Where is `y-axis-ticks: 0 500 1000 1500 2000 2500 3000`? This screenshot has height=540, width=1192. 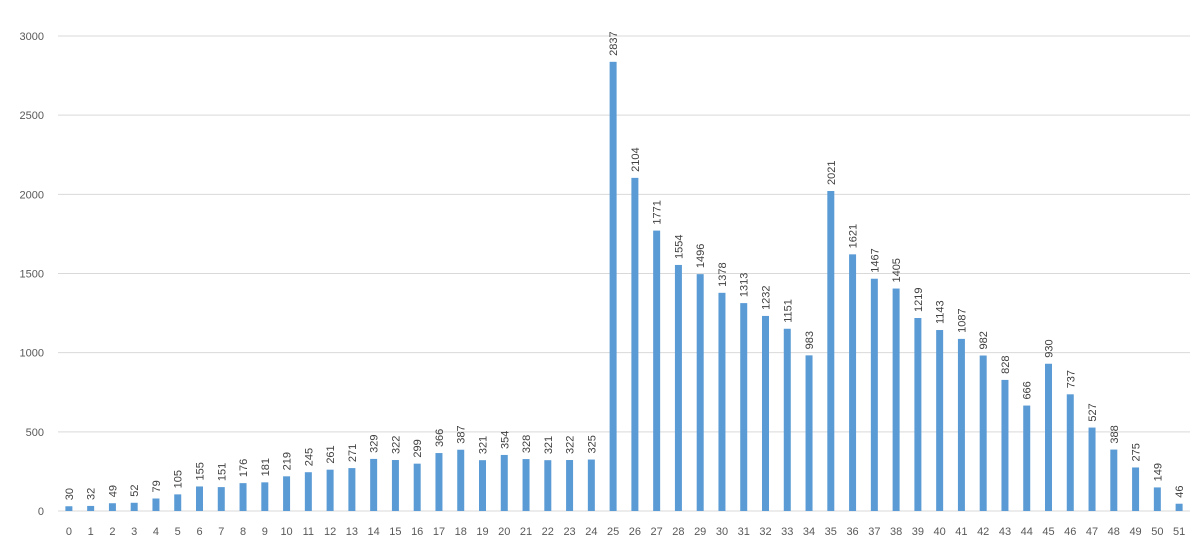 y-axis-ticks: 0 500 1000 1500 2000 2500 3000 is located at coordinates (32, 274).